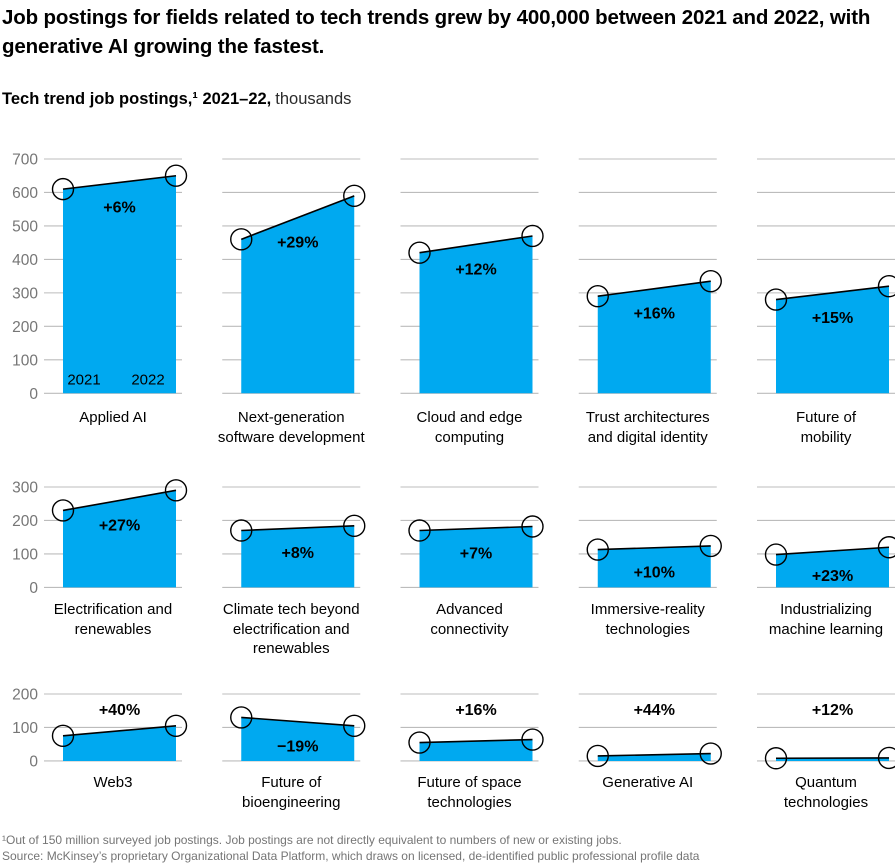 The image size is (895, 864). What do you see at coordinates (826, 427) in the screenshot?
I see `chart-category-label: Future of mobility` at bounding box center [826, 427].